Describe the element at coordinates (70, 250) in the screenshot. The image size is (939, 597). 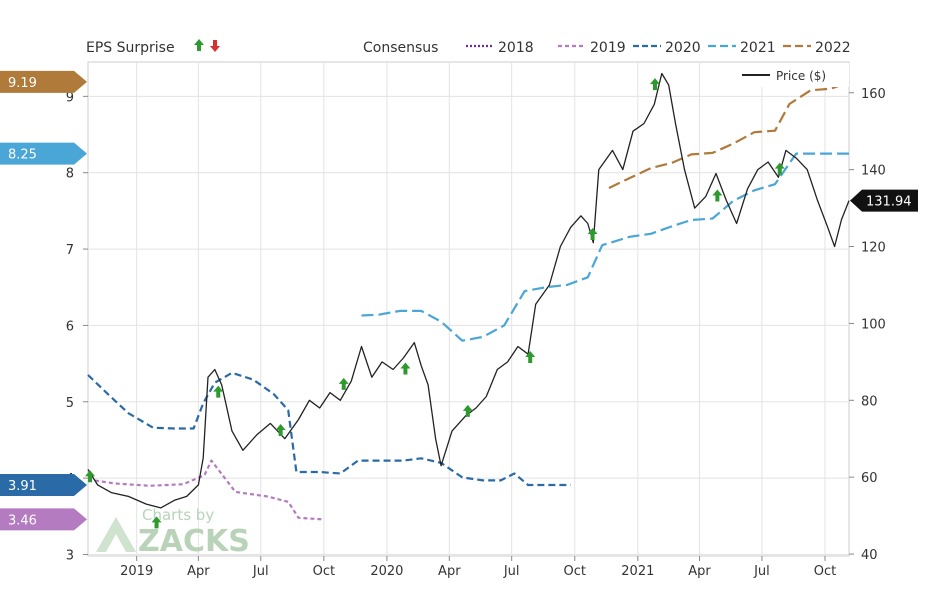
I see `eps-tick-label: 7` at that location.